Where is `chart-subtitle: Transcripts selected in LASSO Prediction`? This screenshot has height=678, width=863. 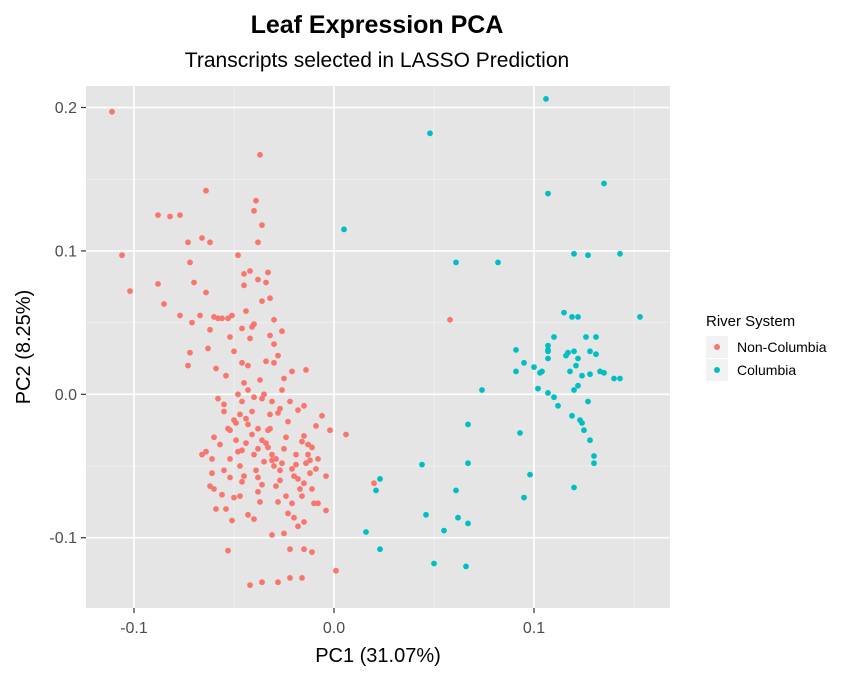
chart-subtitle: Transcripts selected in LASSO Prediction is located at coordinates (377, 60).